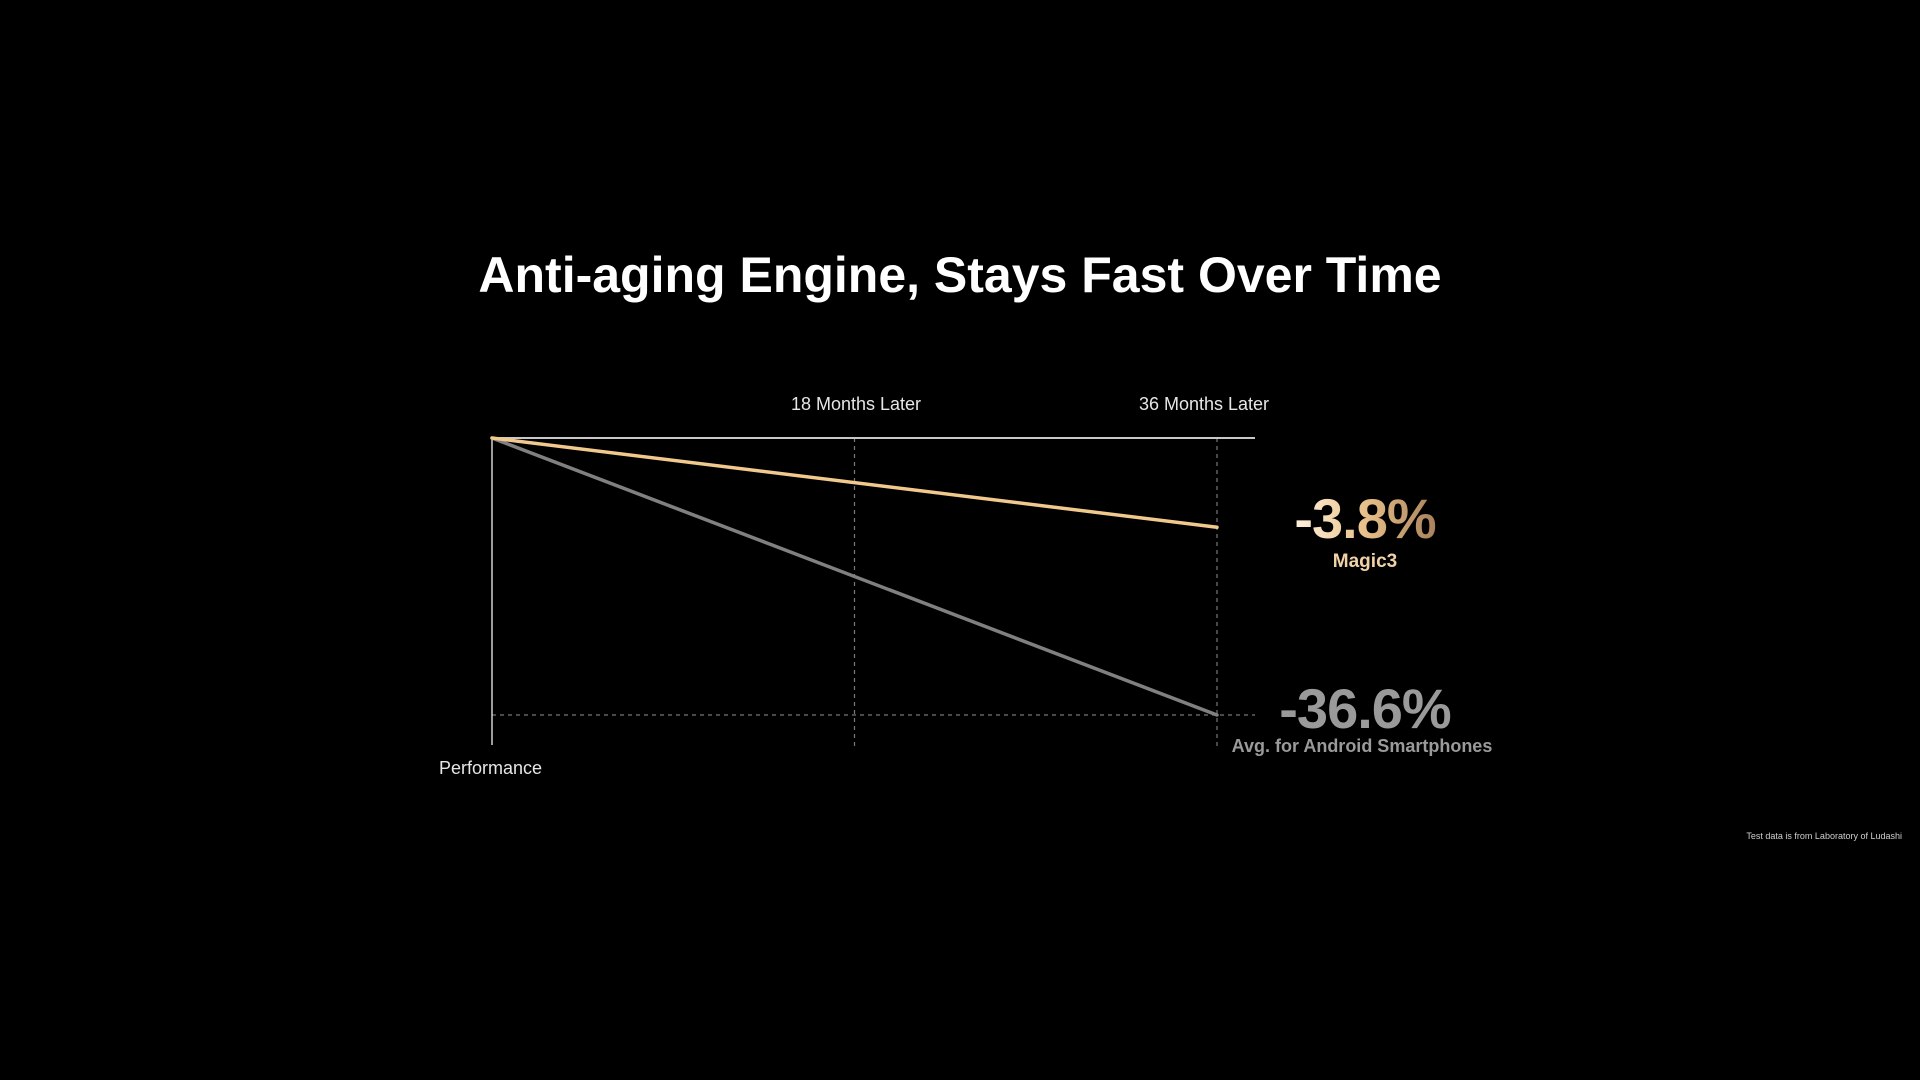 Image resolution: width=1920 pixels, height=1080 pixels. What do you see at coordinates (856, 404) in the screenshot?
I see `x-tick-label-18: 18 Months Later` at bounding box center [856, 404].